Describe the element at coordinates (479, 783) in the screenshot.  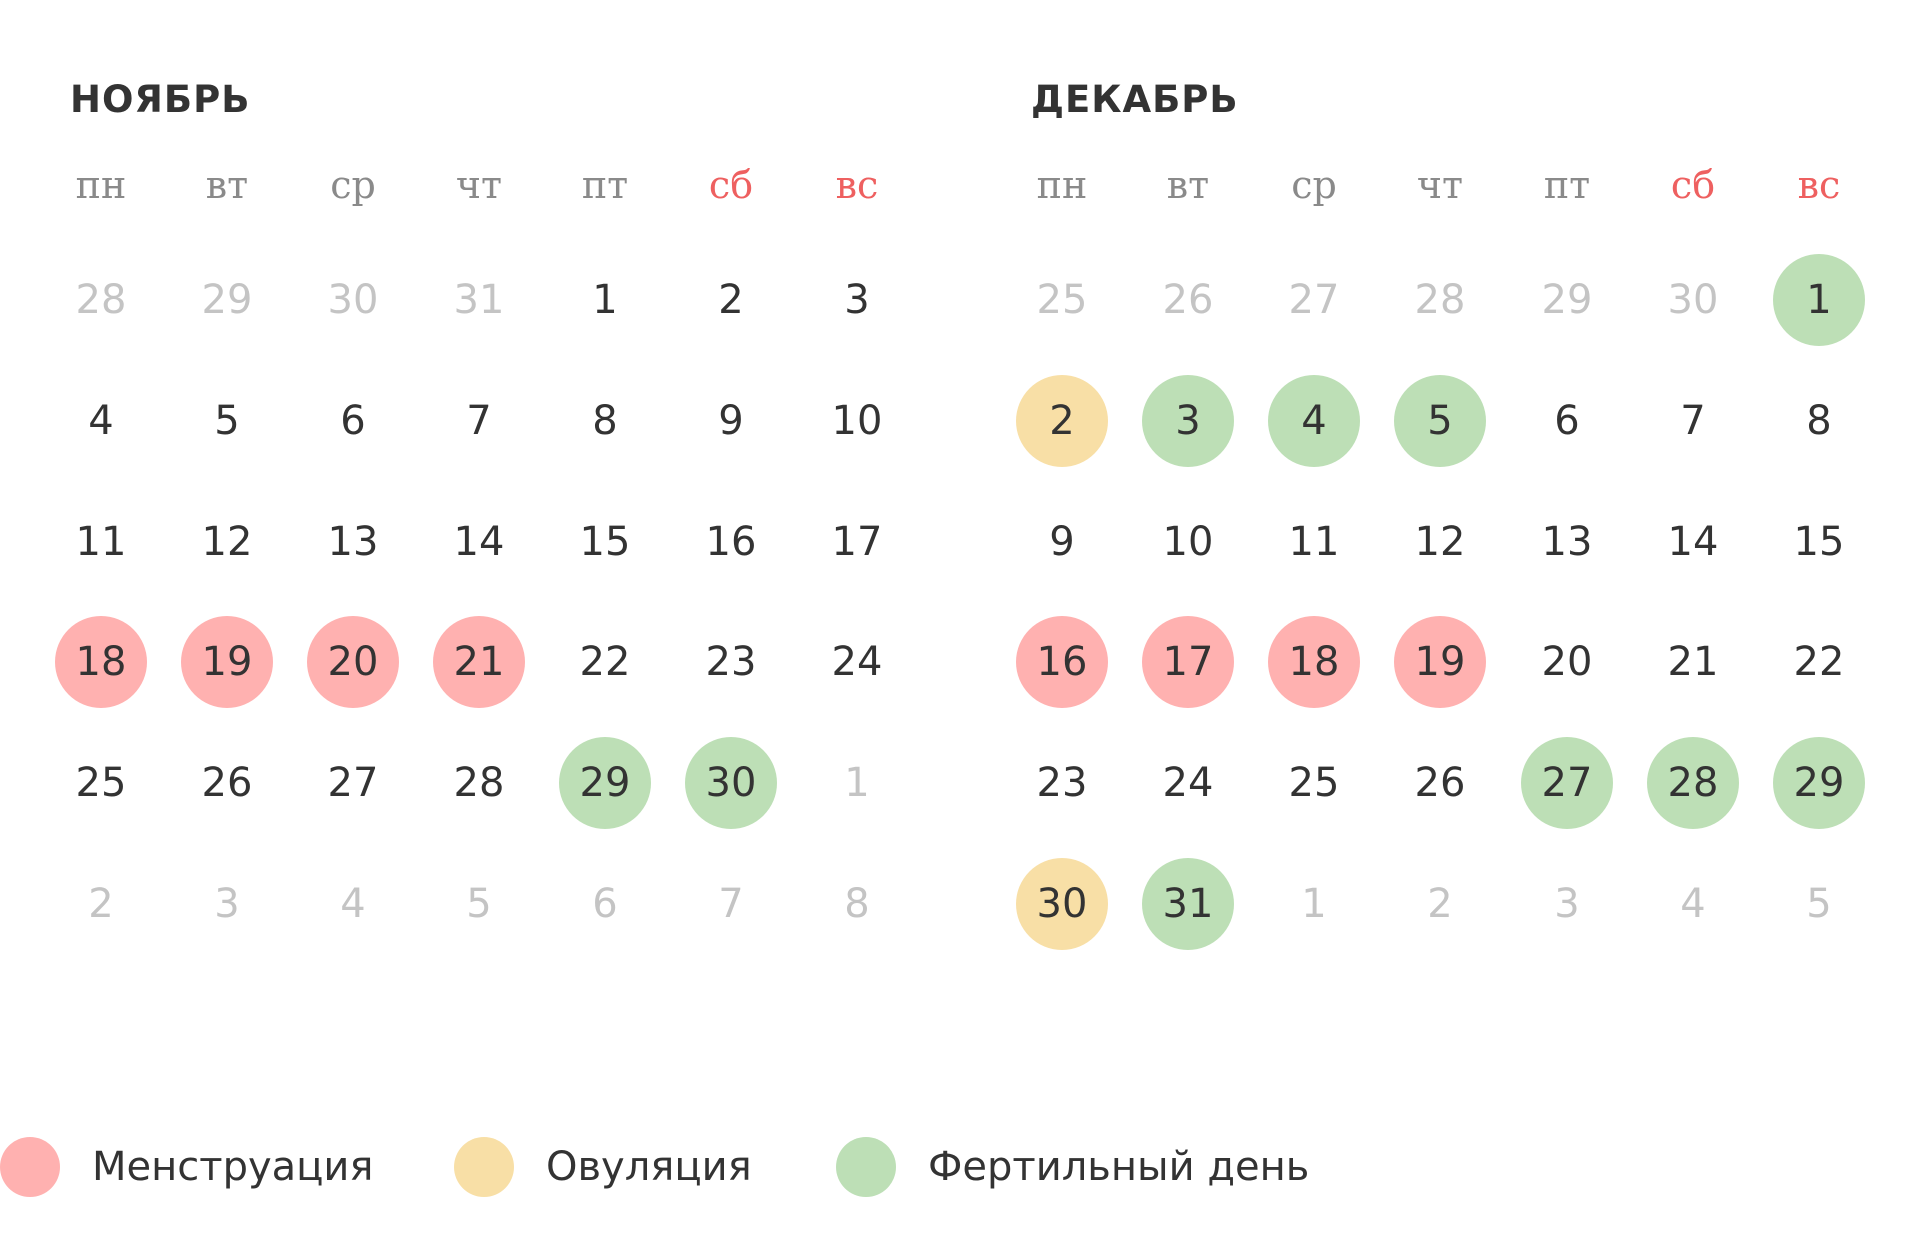
I see `day-cell: 28` at that location.